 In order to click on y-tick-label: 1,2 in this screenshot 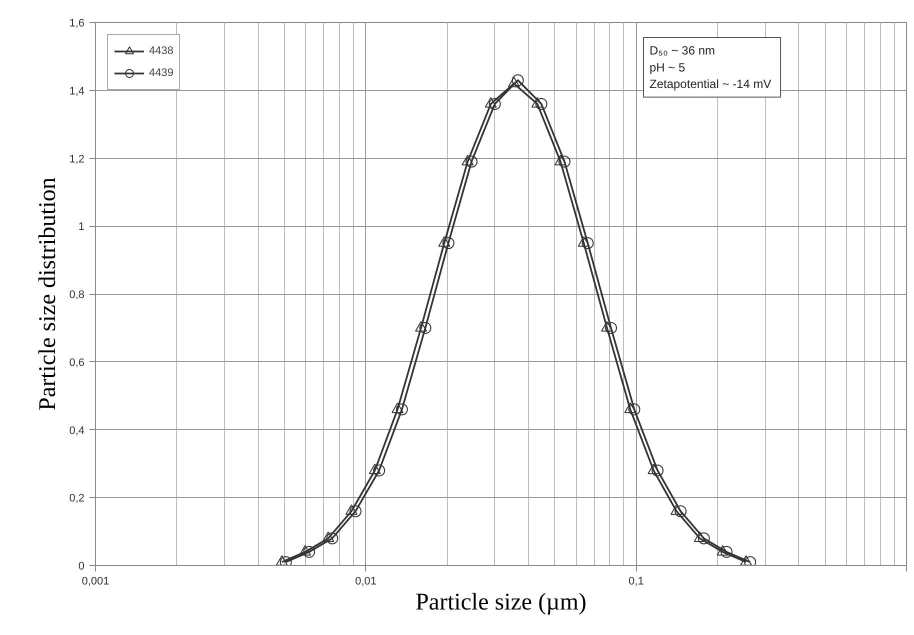, I will do `click(77, 159)`.